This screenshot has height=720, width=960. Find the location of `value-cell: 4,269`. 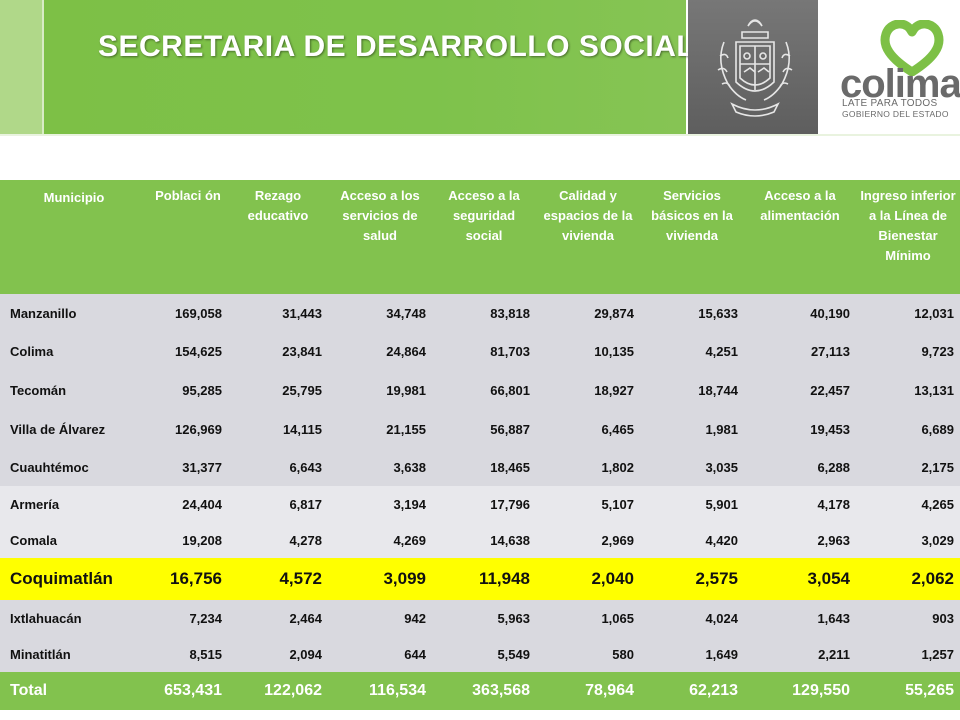

value-cell: 4,269 is located at coordinates (380, 540).